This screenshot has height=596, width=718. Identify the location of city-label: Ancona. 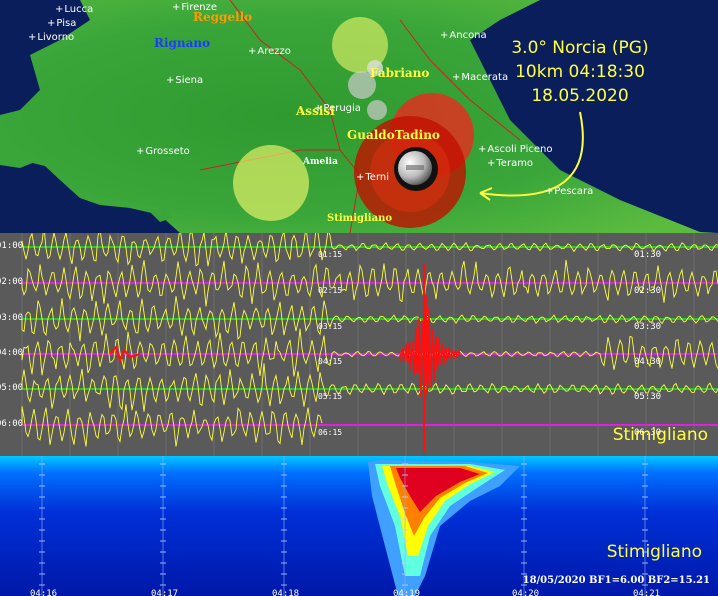
(463, 35).